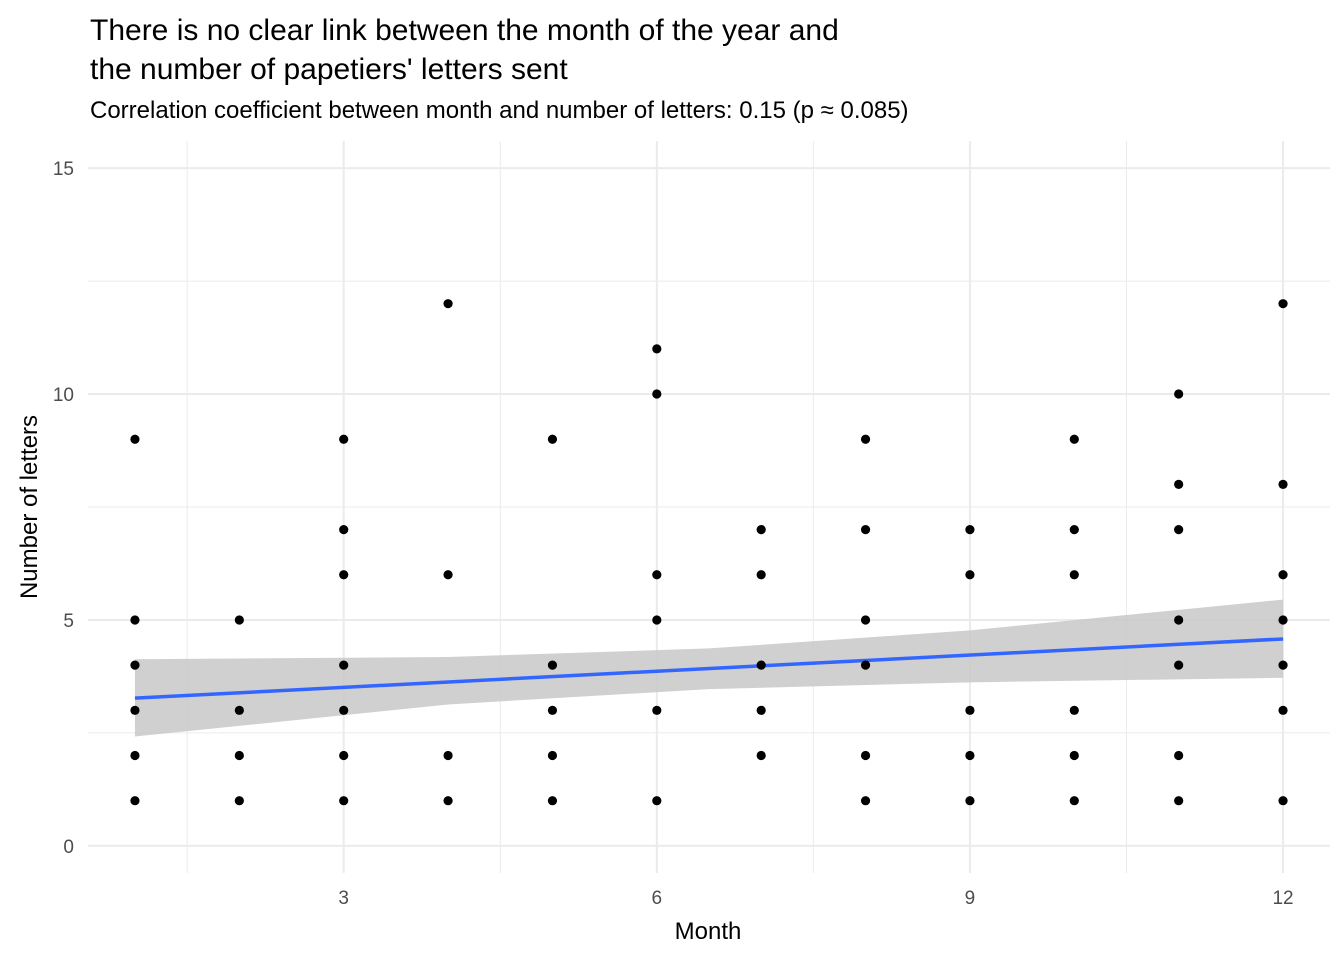  I want to click on trend-line, so click(709, 668).